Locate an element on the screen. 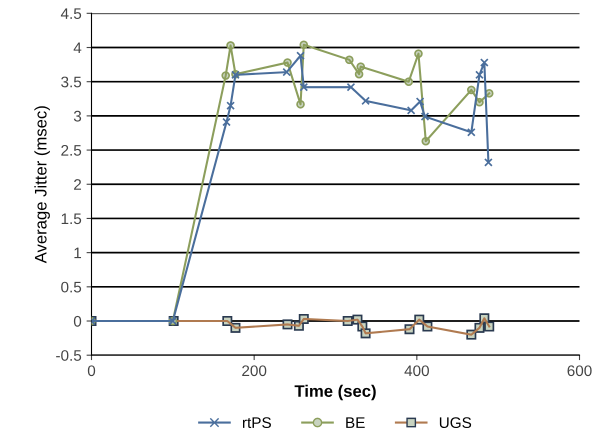  legend-label: UGS is located at coordinates (456, 422).